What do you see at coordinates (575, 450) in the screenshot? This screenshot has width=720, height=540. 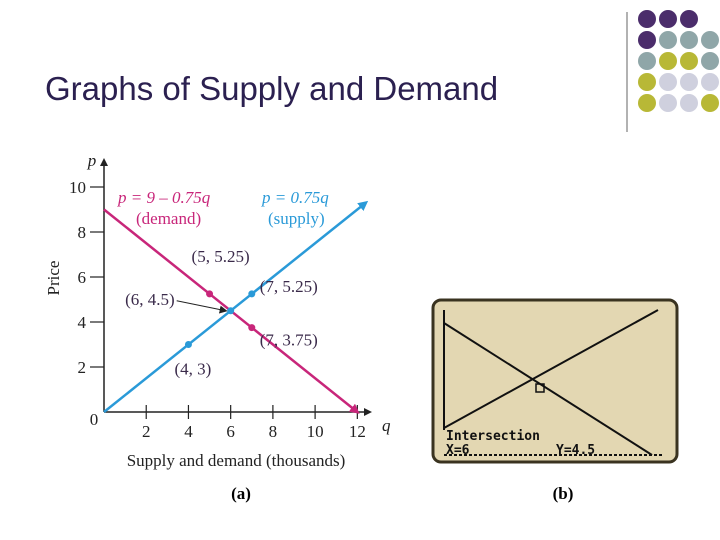 I see `calc-text: Y=4.5` at bounding box center [575, 450].